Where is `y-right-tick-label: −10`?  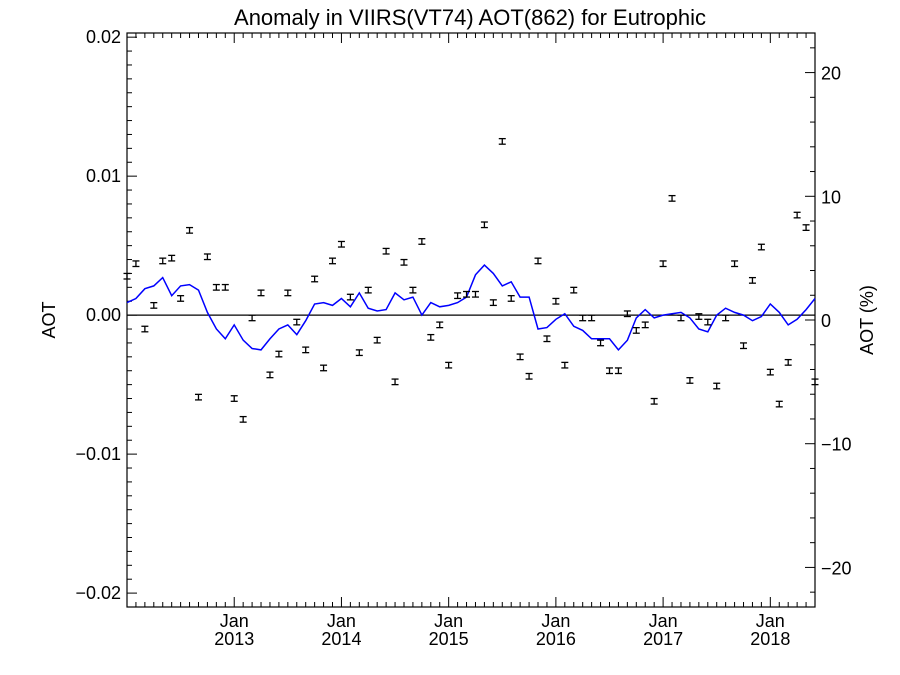 y-right-tick-label: −10 is located at coordinates (836, 445).